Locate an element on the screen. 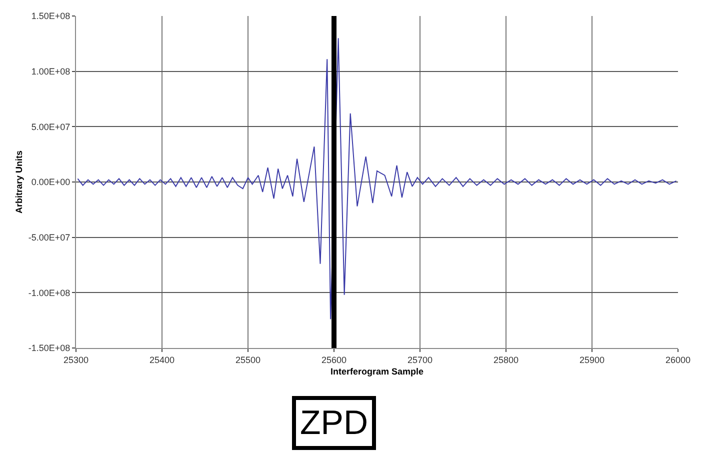  x-tick-label: 26000 is located at coordinates (678, 359).